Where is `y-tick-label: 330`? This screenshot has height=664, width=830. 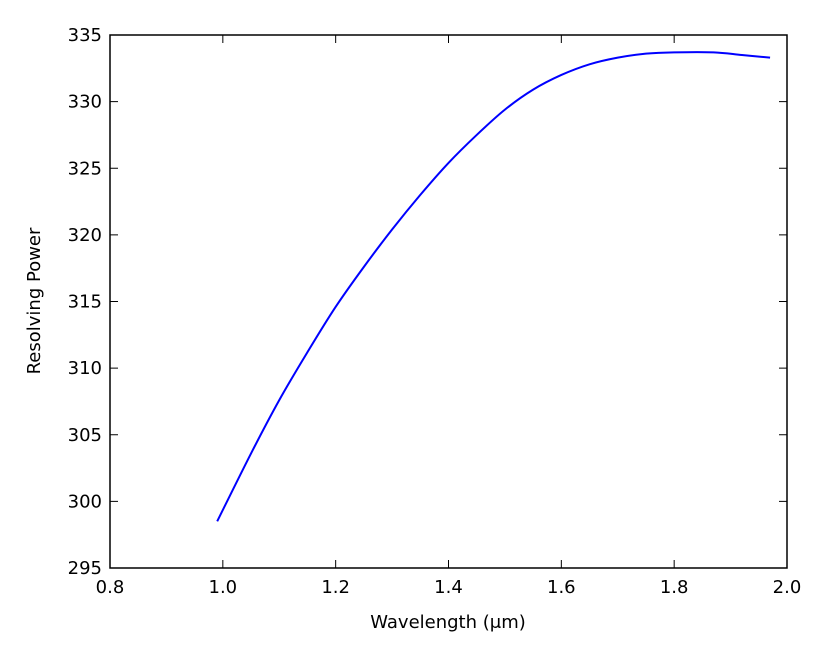 y-tick-label: 330 is located at coordinates (85, 102).